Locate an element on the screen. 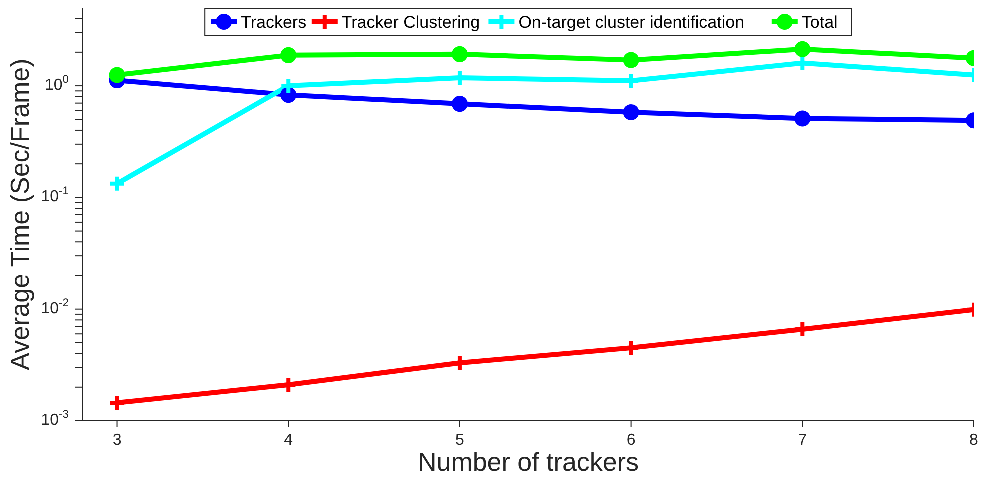 This screenshot has width=995, height=494. x-tick-label: 4 is located at coordinates (289, 441).